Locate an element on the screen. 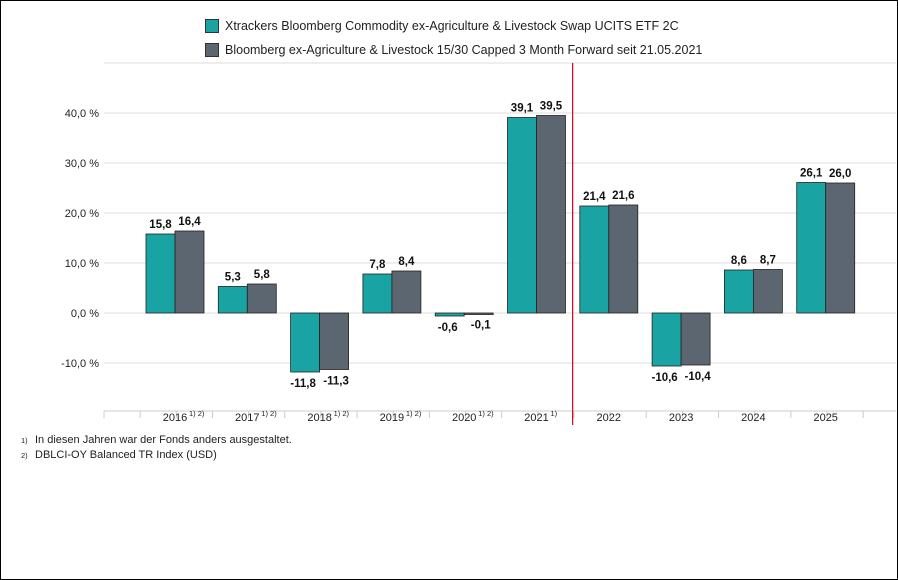 The width and height of the screenshot is (898, 580). data-label: 8,7 is located at coordinates (768, 261).